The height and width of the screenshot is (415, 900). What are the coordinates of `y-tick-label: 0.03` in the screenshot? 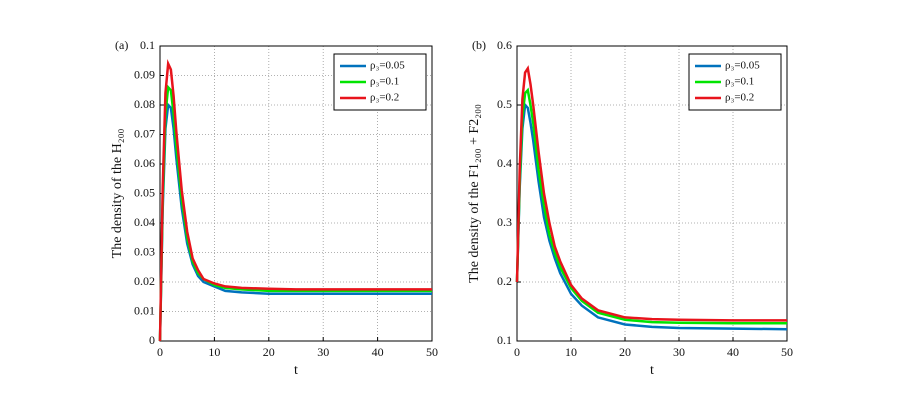 It's located at (144, 251).